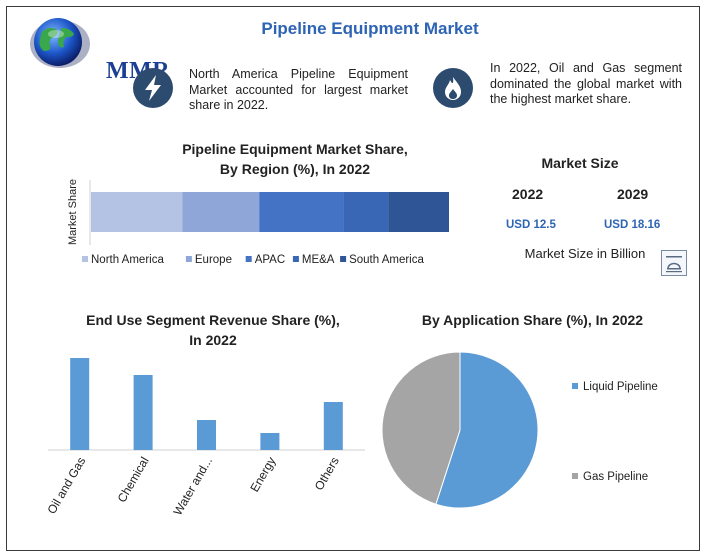  Describe the element at coordinates (487, 430) in the screenshot. I see `pie-slice-liquid-pipeline` at that location.